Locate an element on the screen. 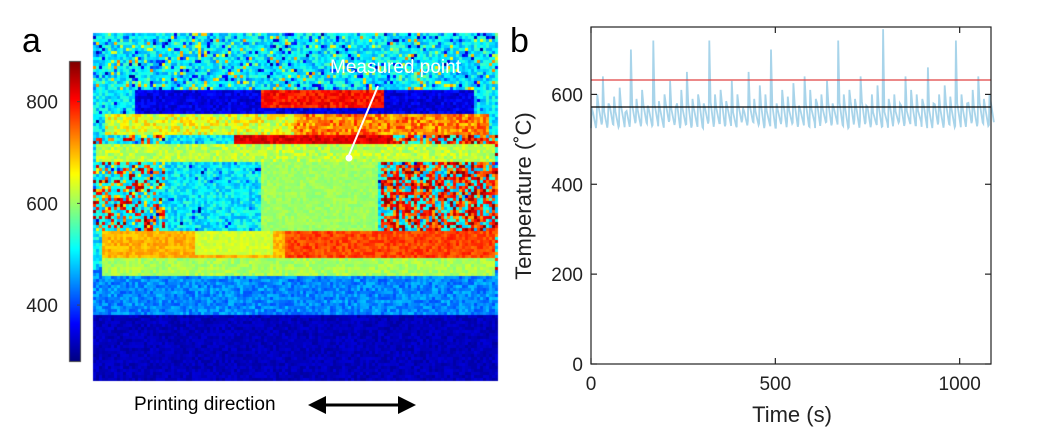 This screenshot has width=1044, height=432. colorbar-ticks: 400 600 800 is located at coordinates (53, 205).